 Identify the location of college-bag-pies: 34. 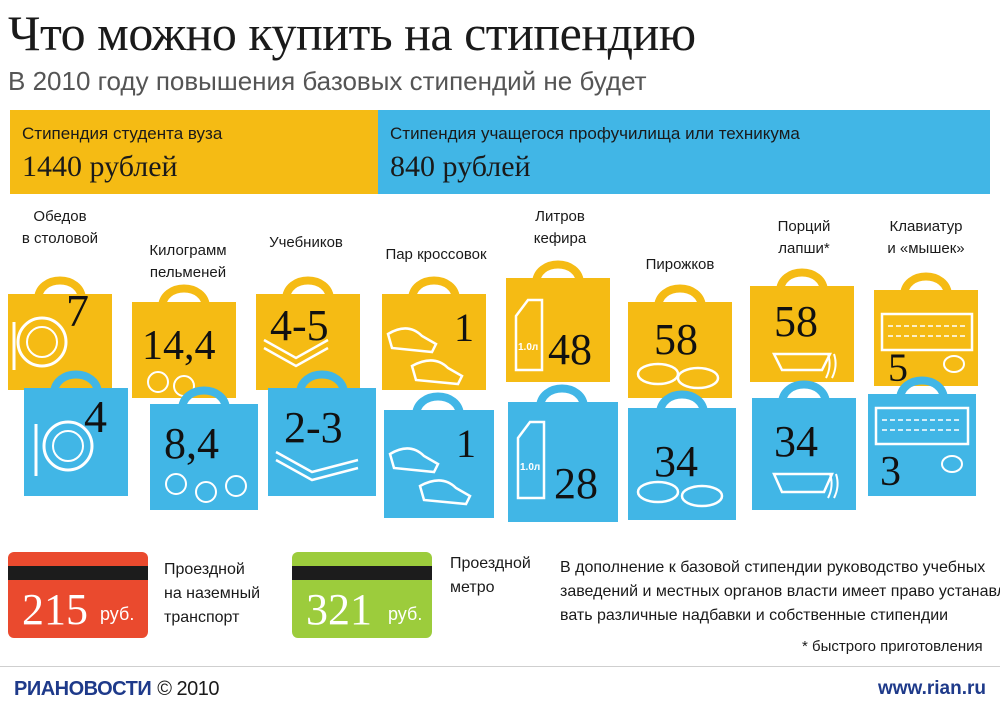
(682, 455).